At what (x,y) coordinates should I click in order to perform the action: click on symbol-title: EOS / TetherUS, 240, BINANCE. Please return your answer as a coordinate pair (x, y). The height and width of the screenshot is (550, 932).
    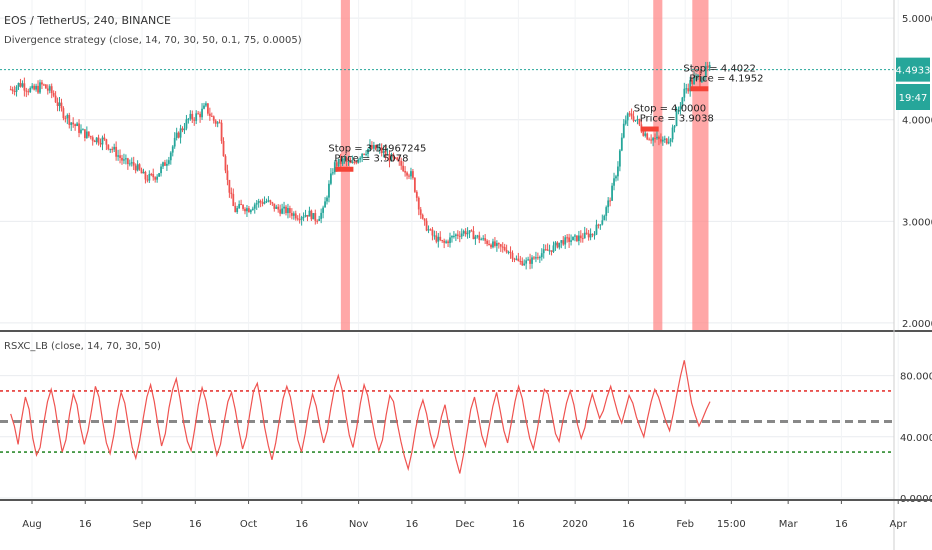
    Looking at the image, I should click on (87, 20).